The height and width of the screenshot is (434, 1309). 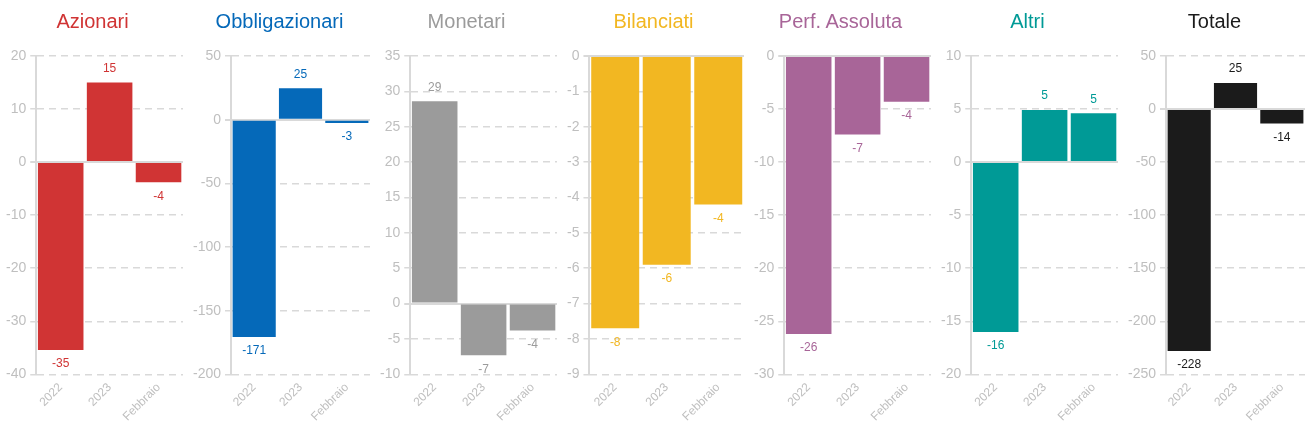 I want to click on chart-title: Totale, so click(x=1214, y=20).